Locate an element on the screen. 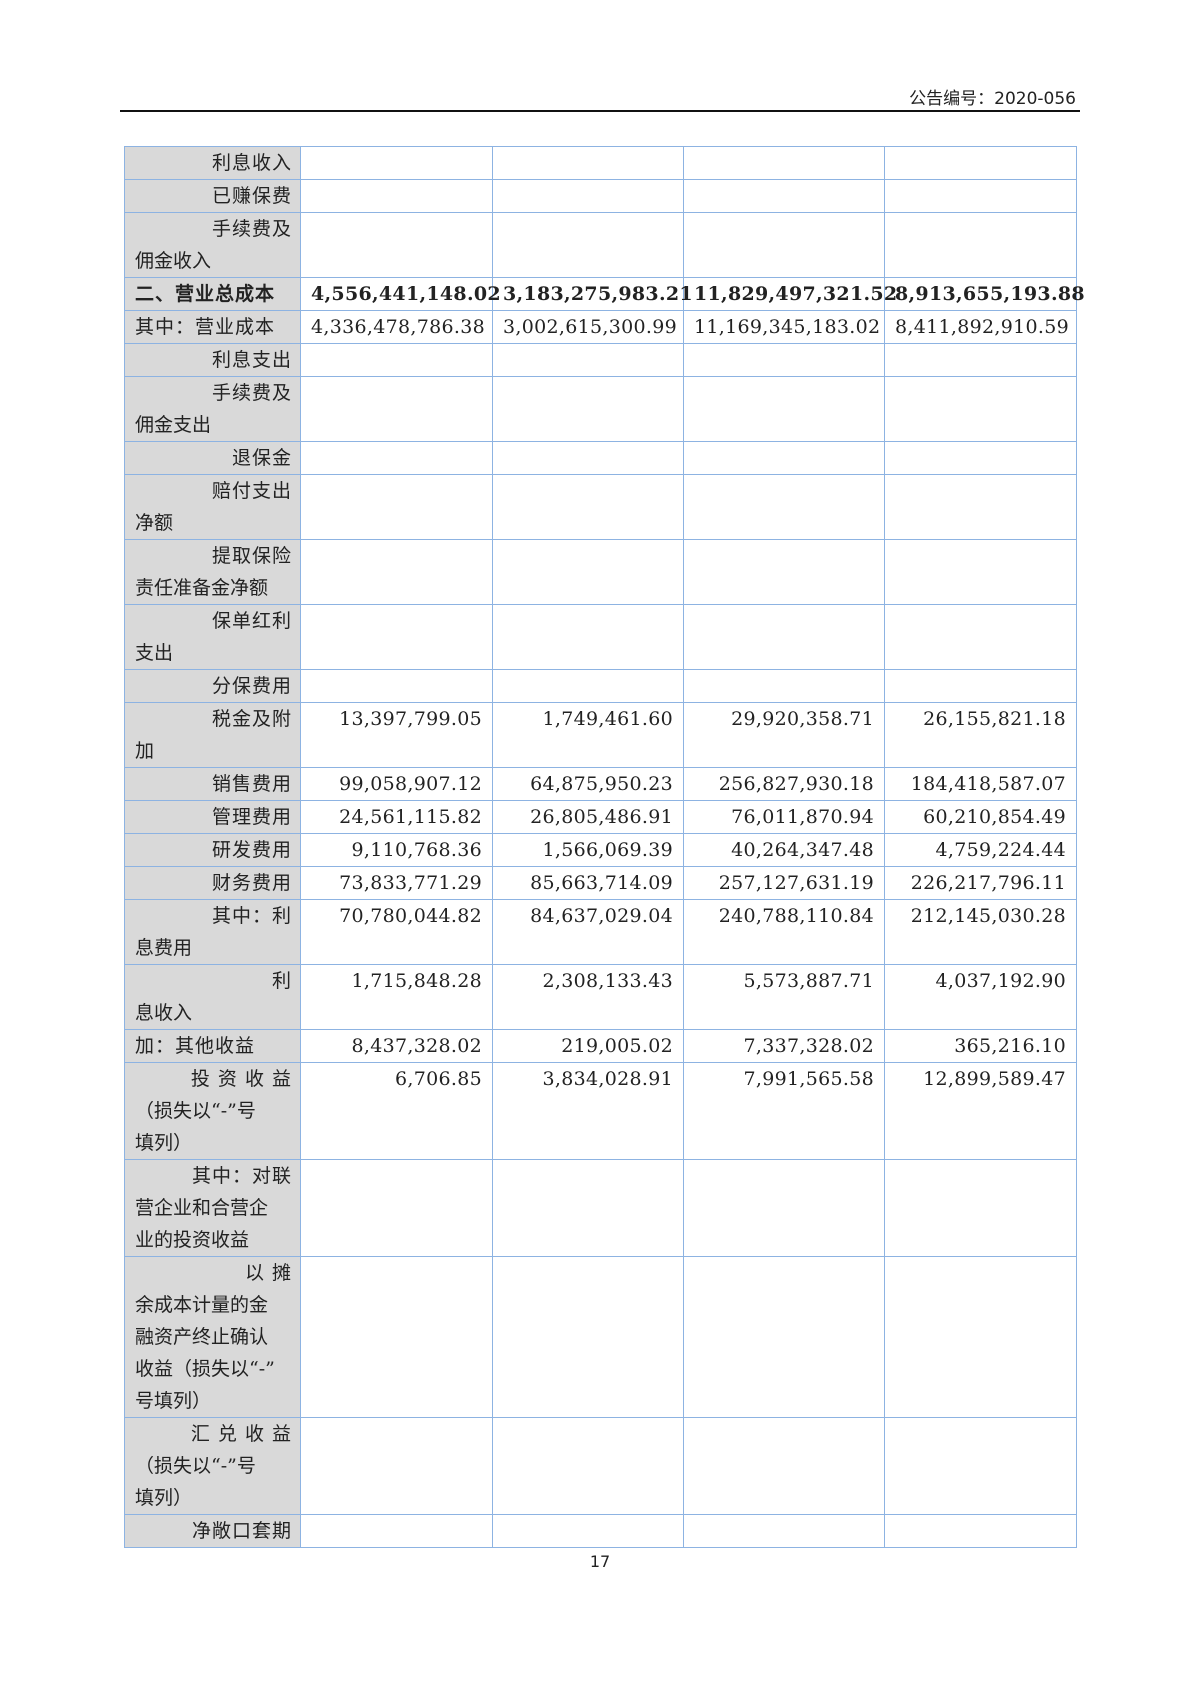 This screenshot has height=1697, width=1200. value-cell: 4,759,224.44 is located at coordinates (980, 850).